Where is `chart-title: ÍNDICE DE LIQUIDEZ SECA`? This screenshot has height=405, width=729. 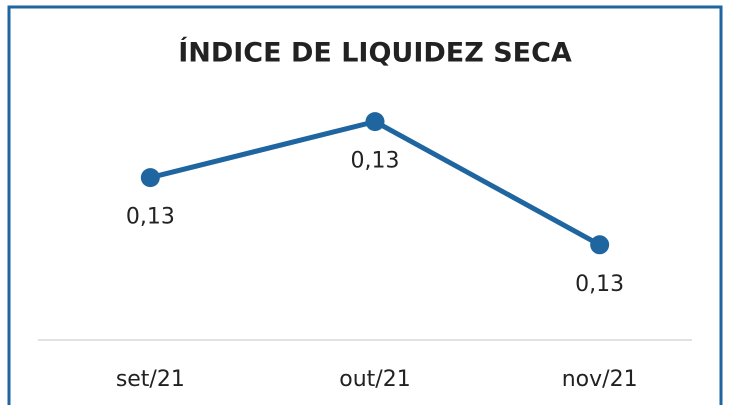
chart-title: ÍNDICE DE LIQUIDEZ SECA is located at coordinates (375, 53).